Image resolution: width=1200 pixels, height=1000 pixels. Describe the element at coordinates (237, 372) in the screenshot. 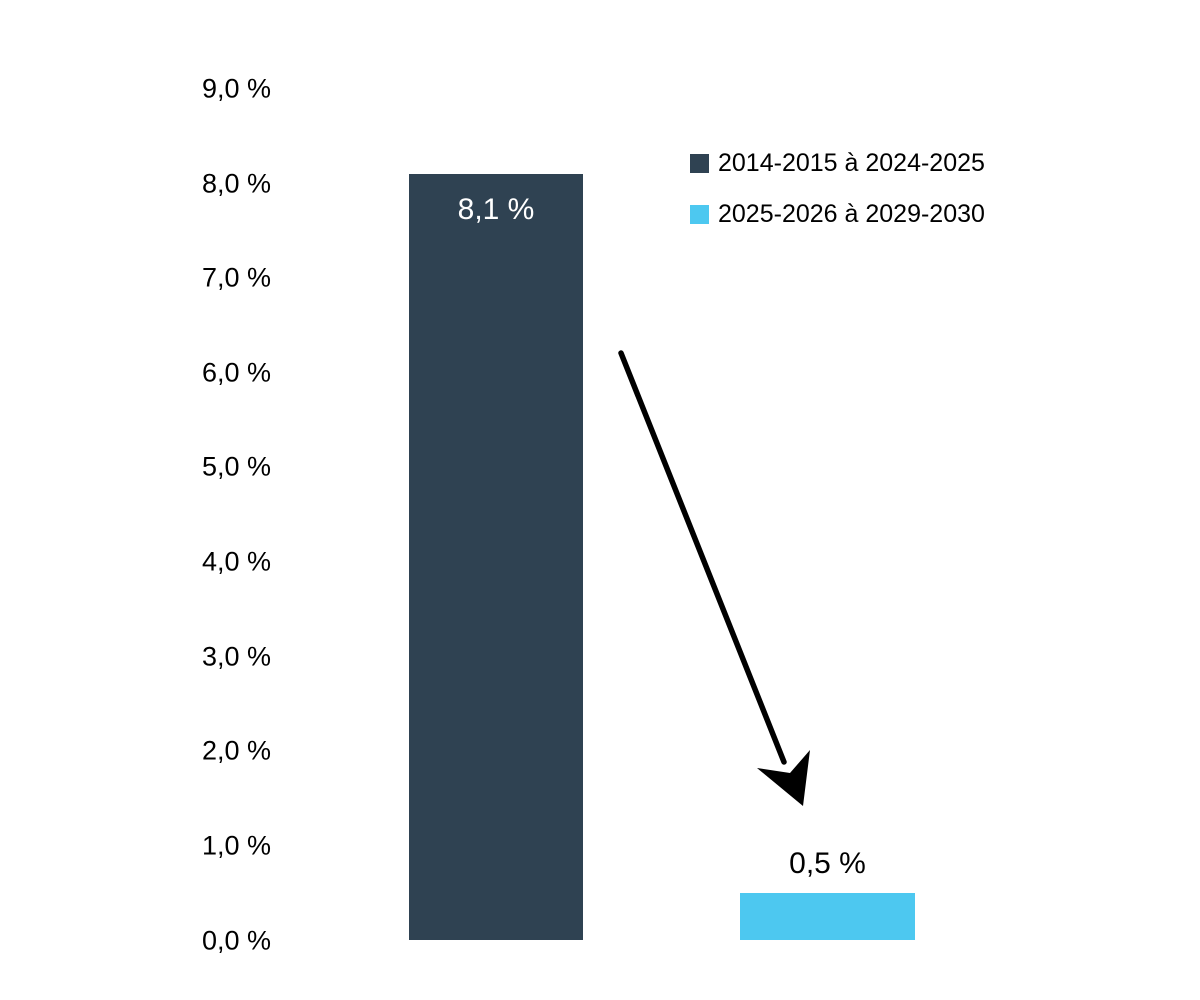

I see `y-axis-tick-label: 6,0 %` at that location.